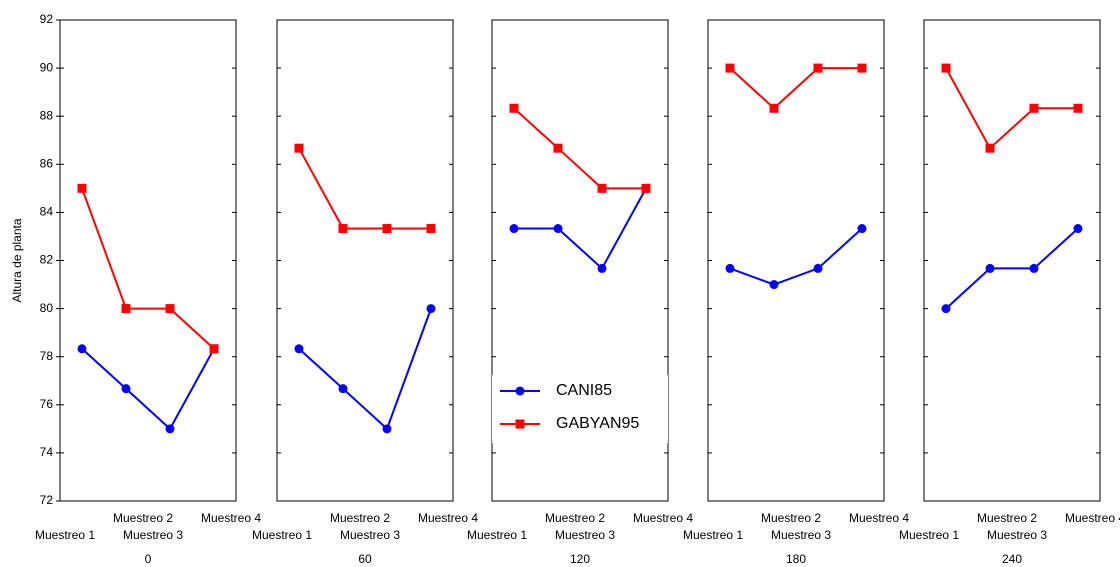  Describe the element at coordinates (47, 308) in the screenshot. I see `y-tick-label: 80` at that location.